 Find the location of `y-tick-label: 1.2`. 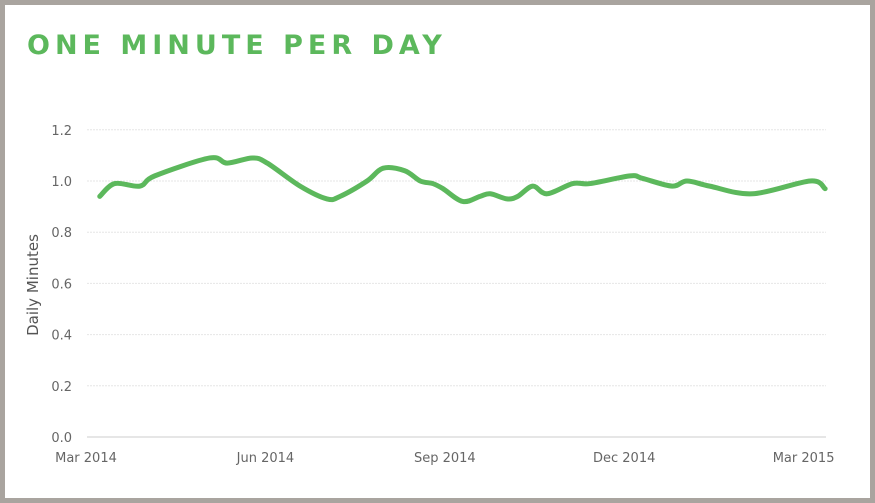

y-tick-label: 1.2 is located at coordinates (61, 131).